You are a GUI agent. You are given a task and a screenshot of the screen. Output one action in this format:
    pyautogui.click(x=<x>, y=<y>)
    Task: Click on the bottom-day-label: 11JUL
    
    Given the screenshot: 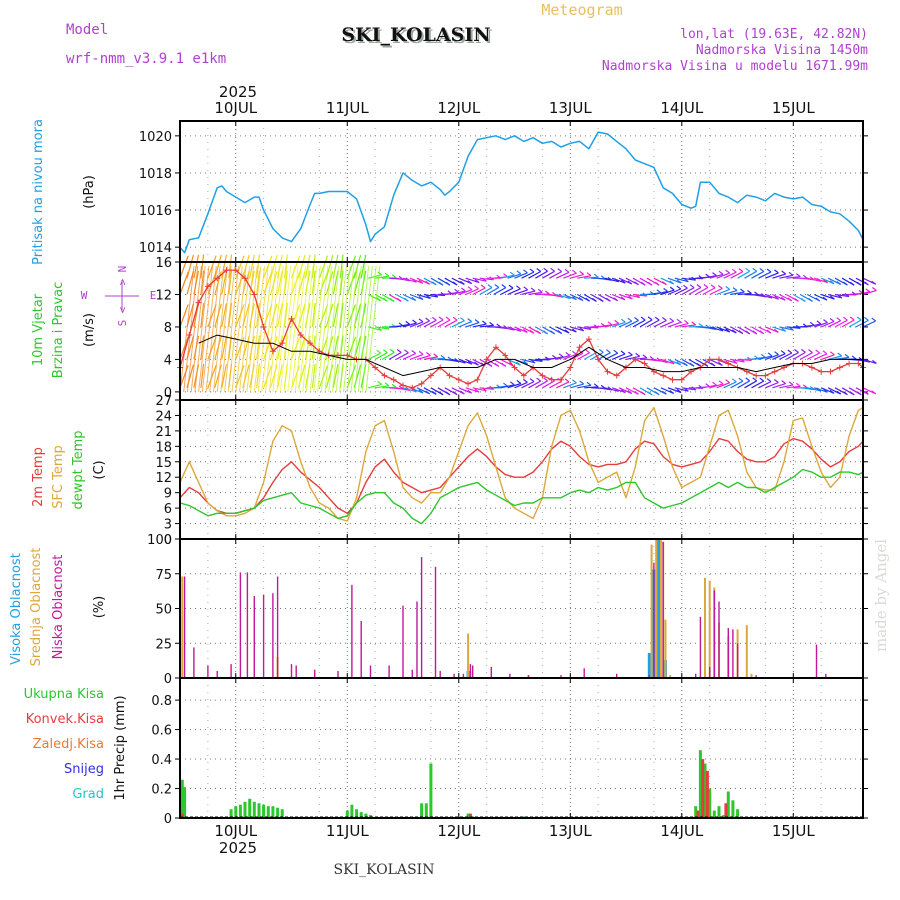 What is the action you would take?
    pyautogui.click(x=347, y=831)
    